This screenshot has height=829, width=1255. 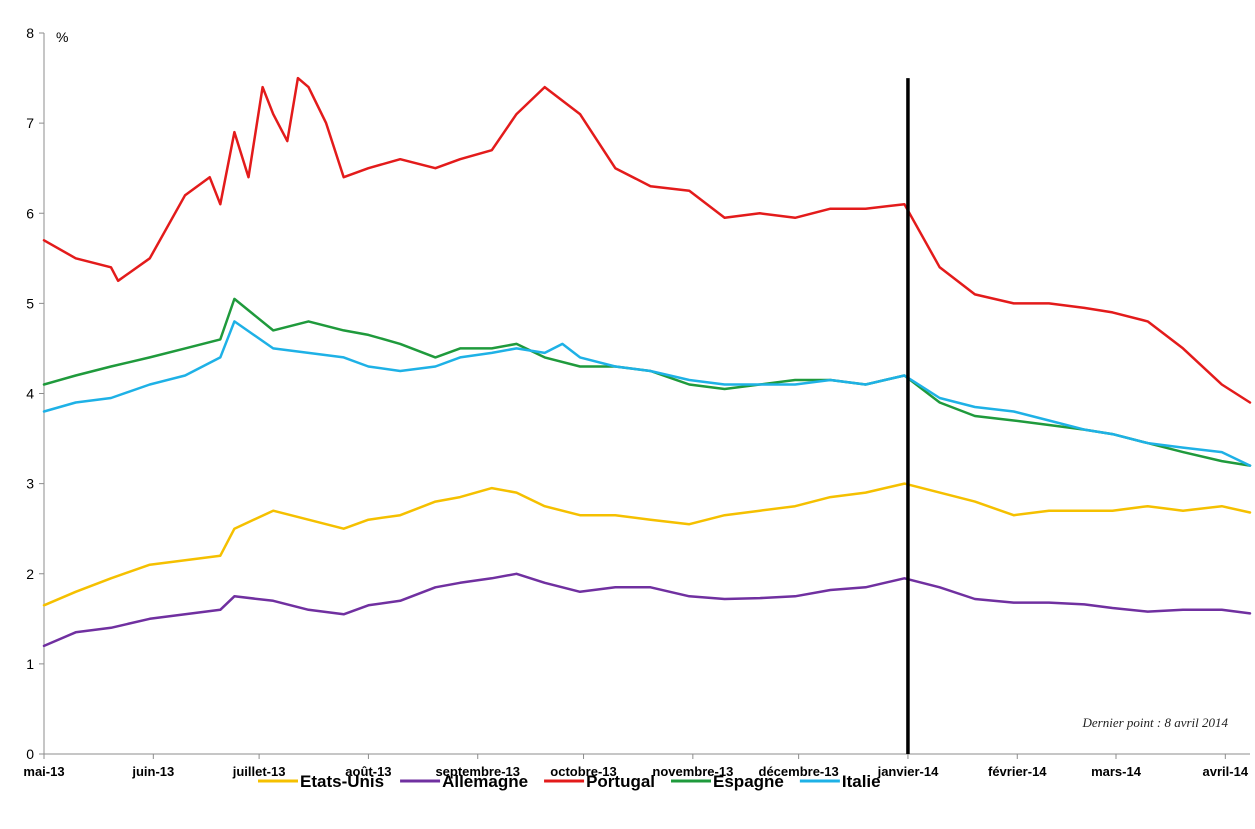 What do you see at coordinates (1116, 771) in the screenshot?
I see `x-tick-label: mars-14` at bounding box center [1116, 771].